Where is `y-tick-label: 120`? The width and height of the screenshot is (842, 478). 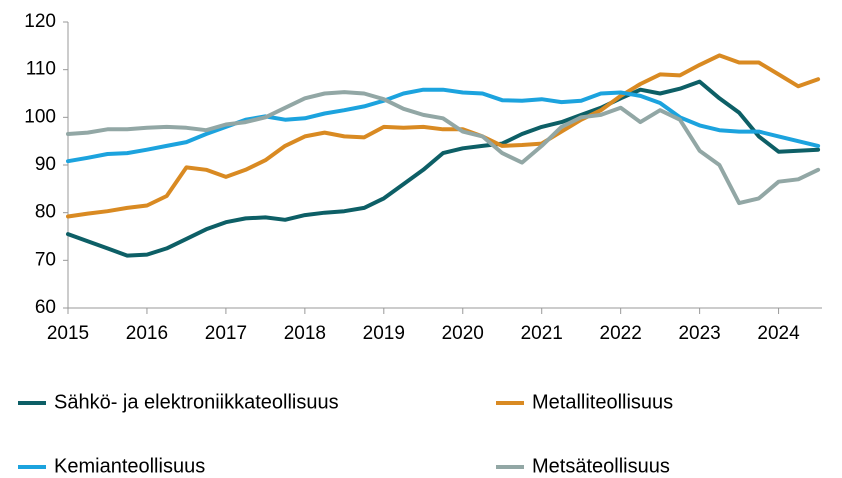 y-tick-label: 120 is located at coordinates (40, 21).